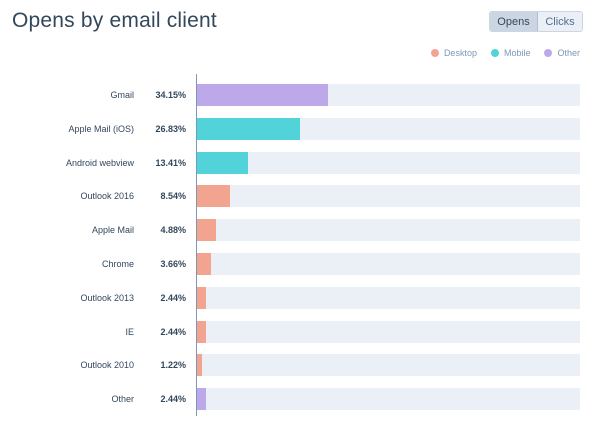  I want to click on chart-row: Outlook 2010 1.22%, so click(300, 365).